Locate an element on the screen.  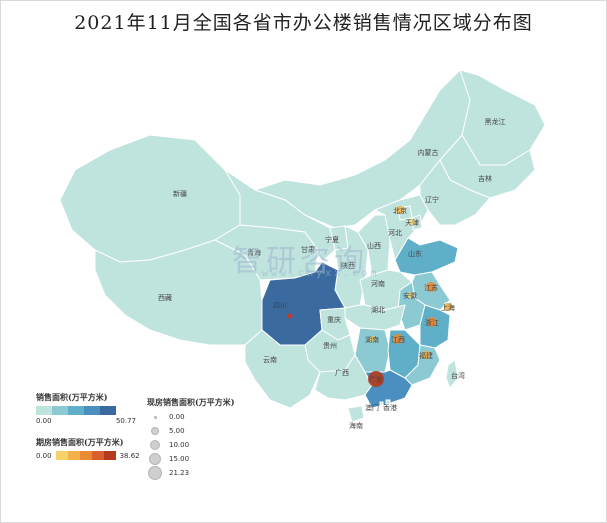
stock-marker-hunan is located at coordinates (372, 339).